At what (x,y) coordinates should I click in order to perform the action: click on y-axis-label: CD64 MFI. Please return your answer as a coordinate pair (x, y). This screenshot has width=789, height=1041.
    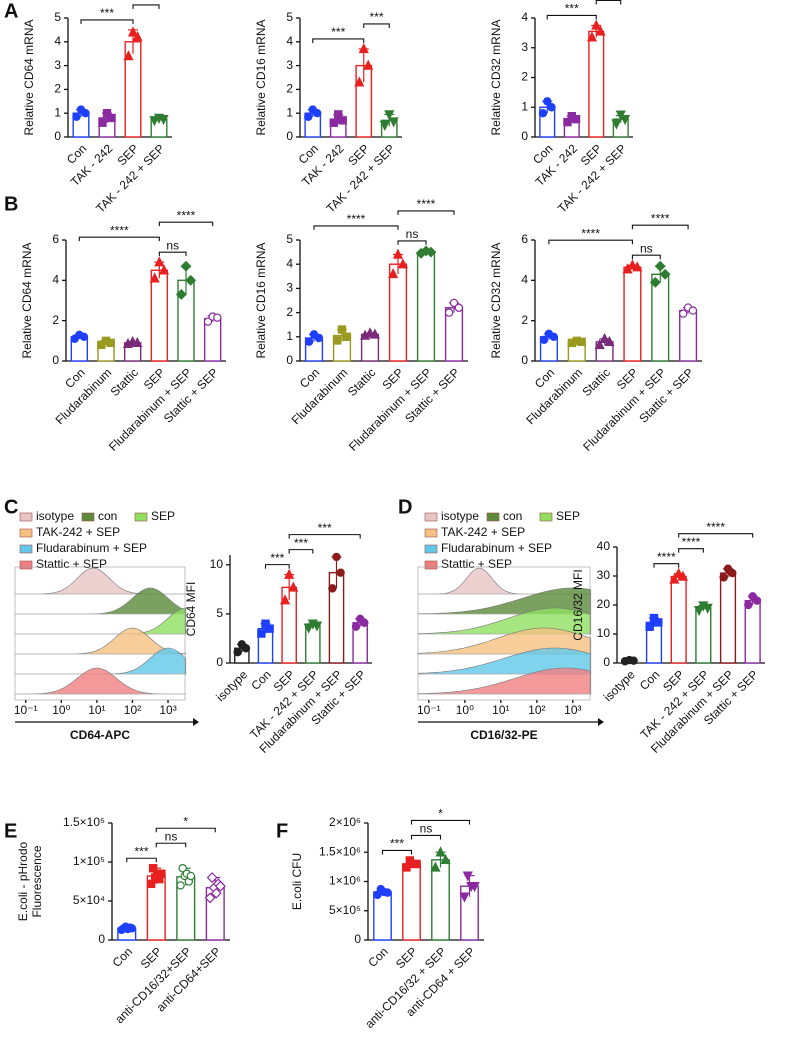
    Looking at the image, I should click on (191, 609).